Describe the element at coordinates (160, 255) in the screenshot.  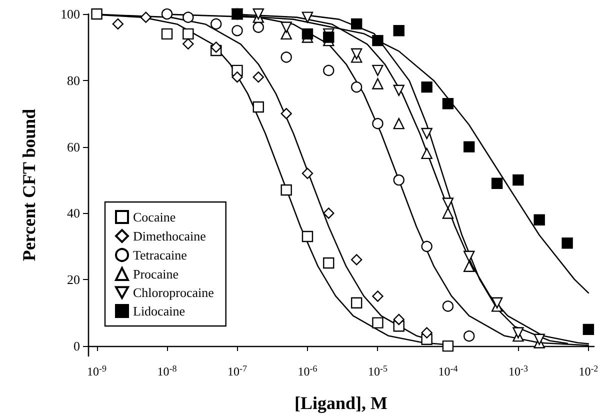
I see `legend-label: Tetracaine` at that location.